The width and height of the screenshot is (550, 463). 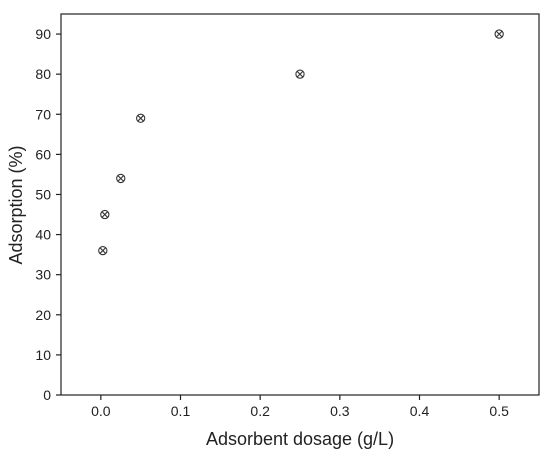 I want to click on x-tick-label: 0.3, so click(x=340, y=411).